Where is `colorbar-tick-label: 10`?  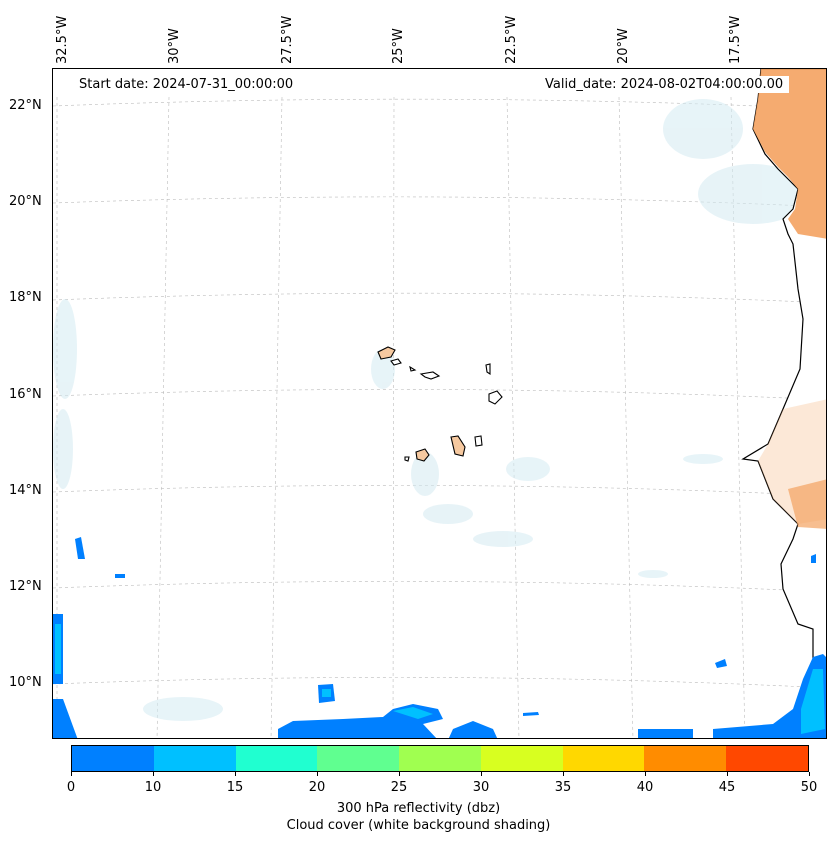
colorbar-tick-label: 10 is located at coordinates (153, 787).